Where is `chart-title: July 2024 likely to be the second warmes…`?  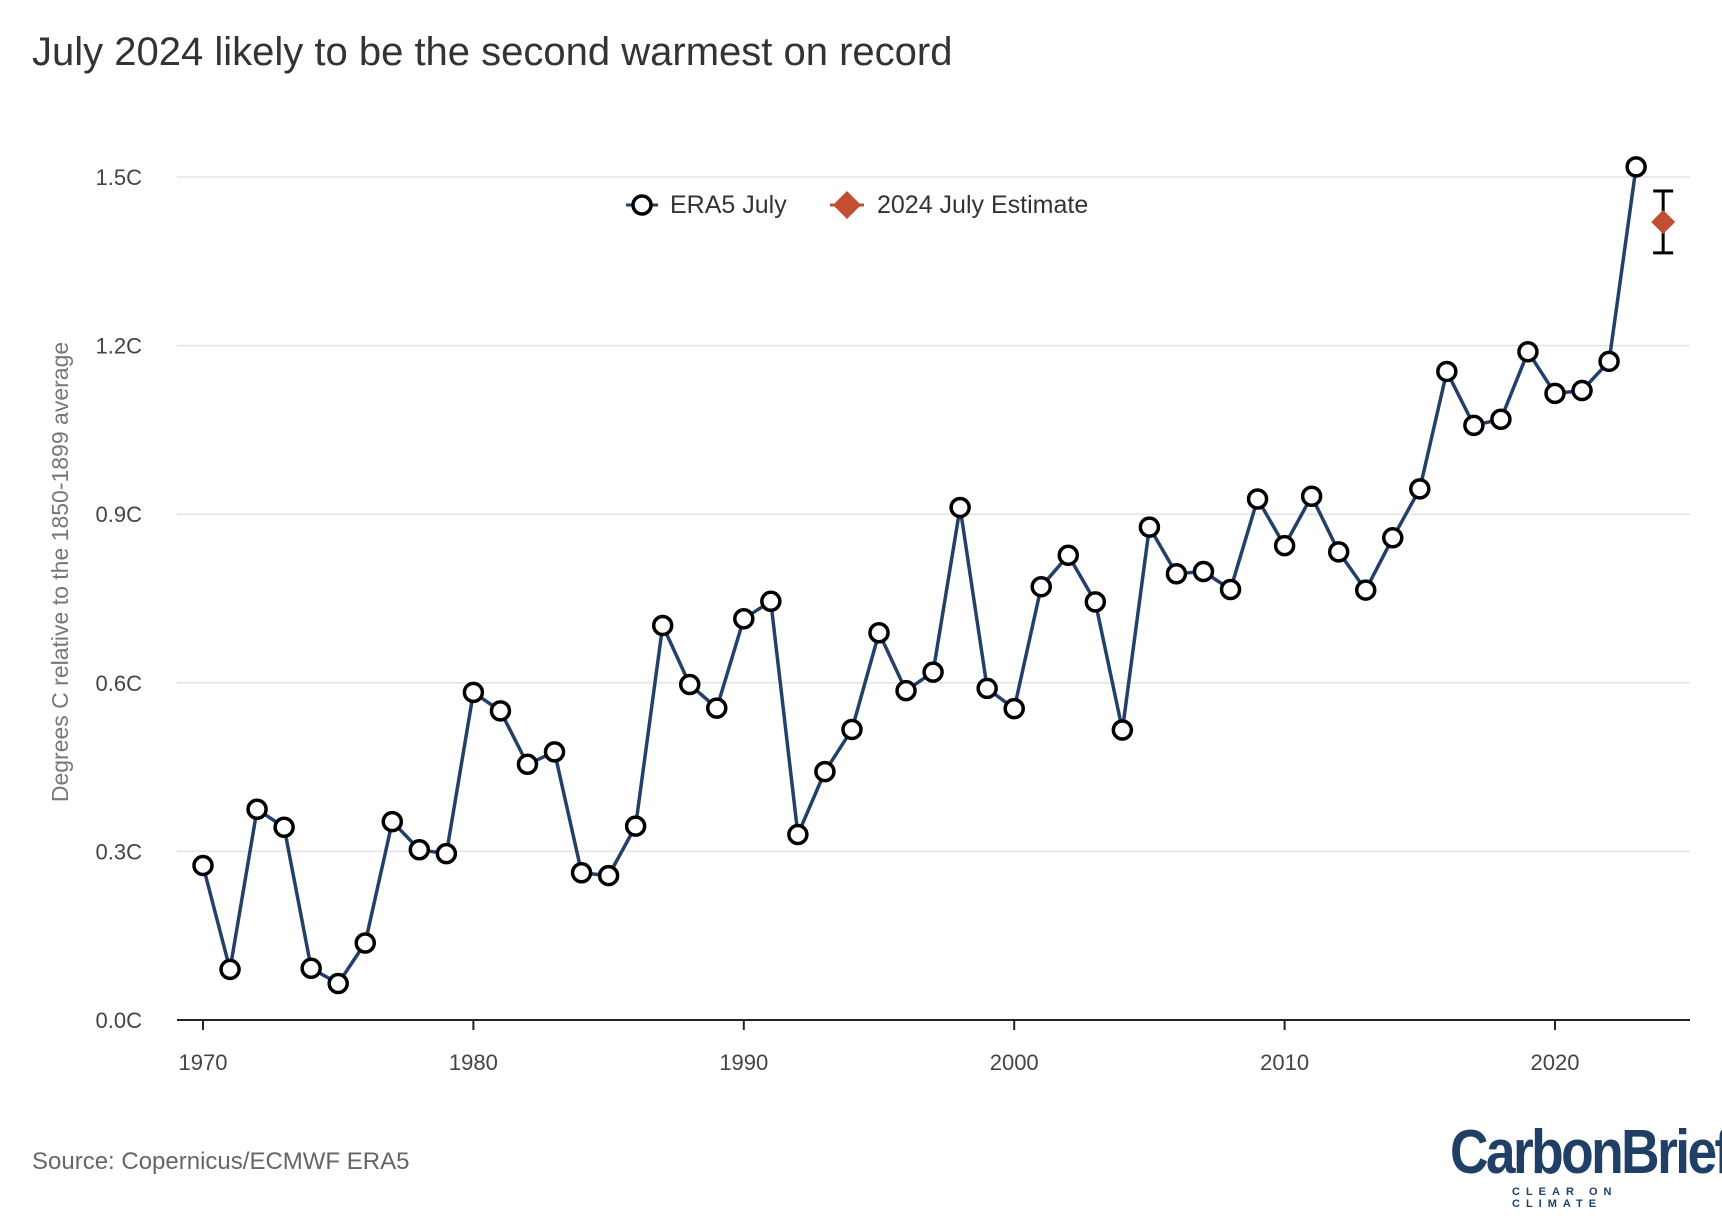 chart-title: July 2024 likely to be the second warmes… is located at coordinates (492, 52).